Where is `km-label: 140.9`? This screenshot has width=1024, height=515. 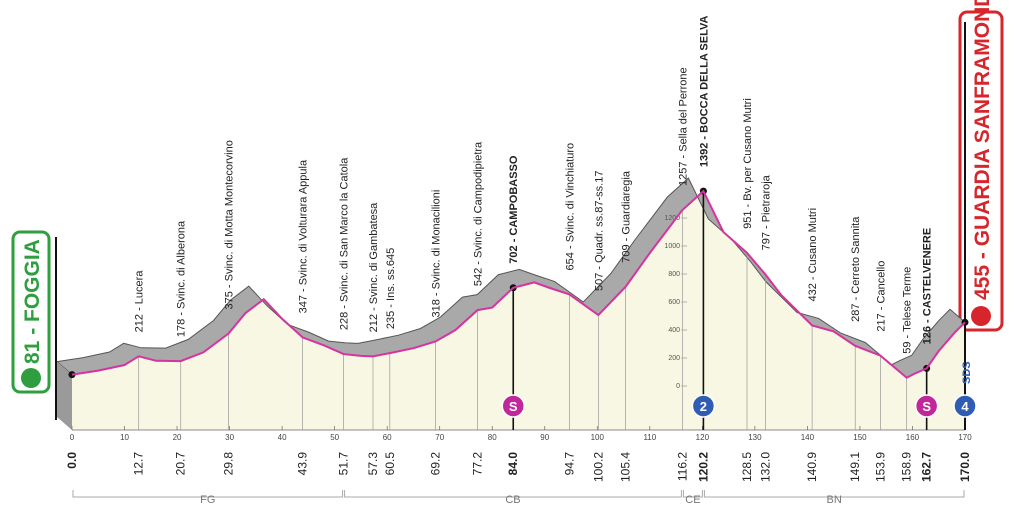
km-label: 140.9 is located at coordinates (812, 467).